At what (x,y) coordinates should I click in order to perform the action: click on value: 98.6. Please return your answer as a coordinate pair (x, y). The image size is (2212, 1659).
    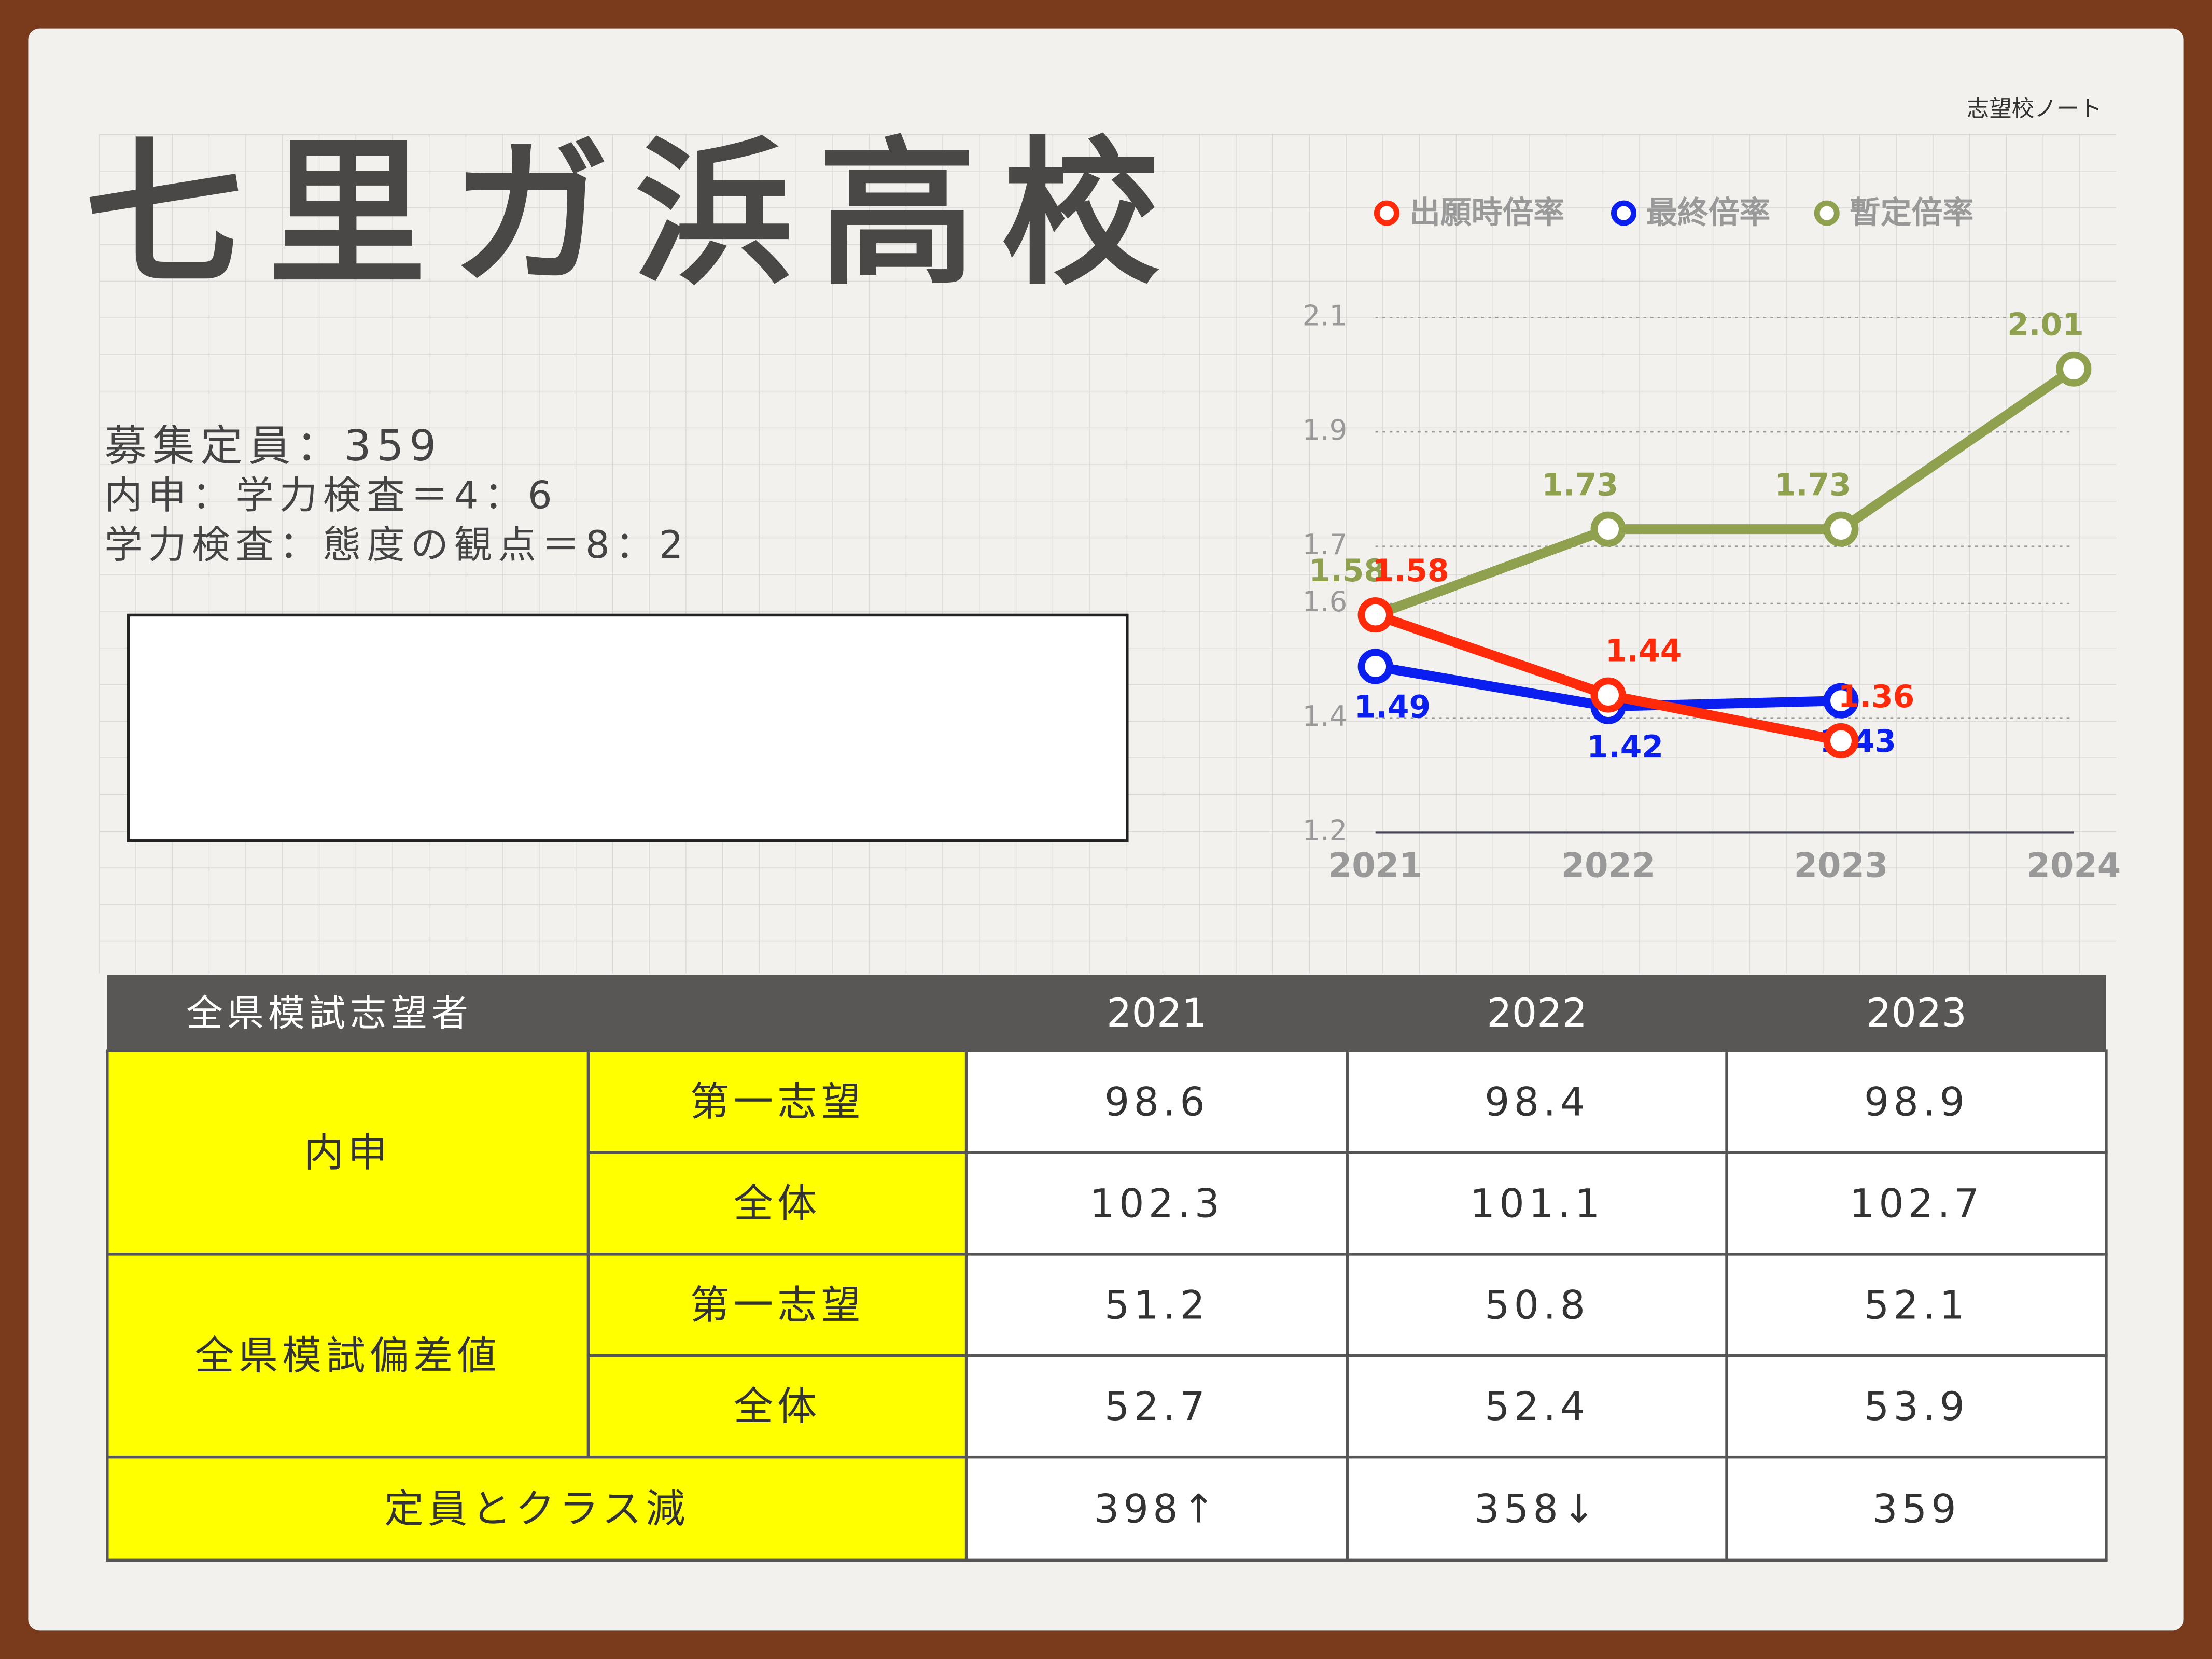
    Looking at the image, I should click on (1156, 1102).